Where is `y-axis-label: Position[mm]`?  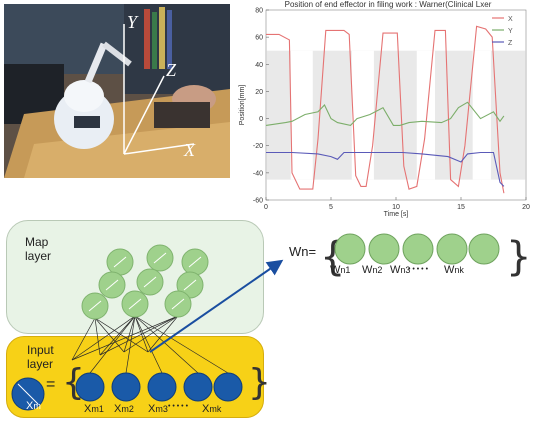
y-axis-label: Position[mm] is located at coordinates (242, 105).